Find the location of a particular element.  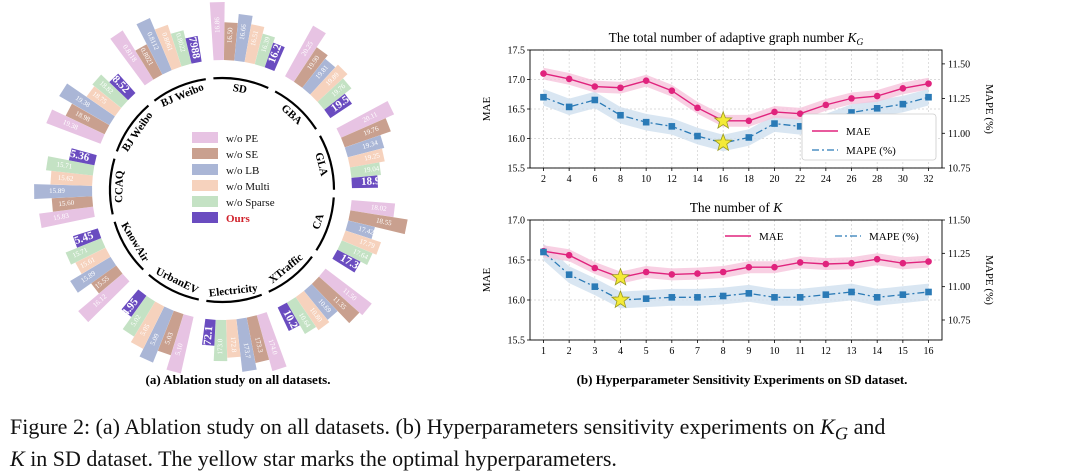

mae-series-line is located at coordinates (736, 264).